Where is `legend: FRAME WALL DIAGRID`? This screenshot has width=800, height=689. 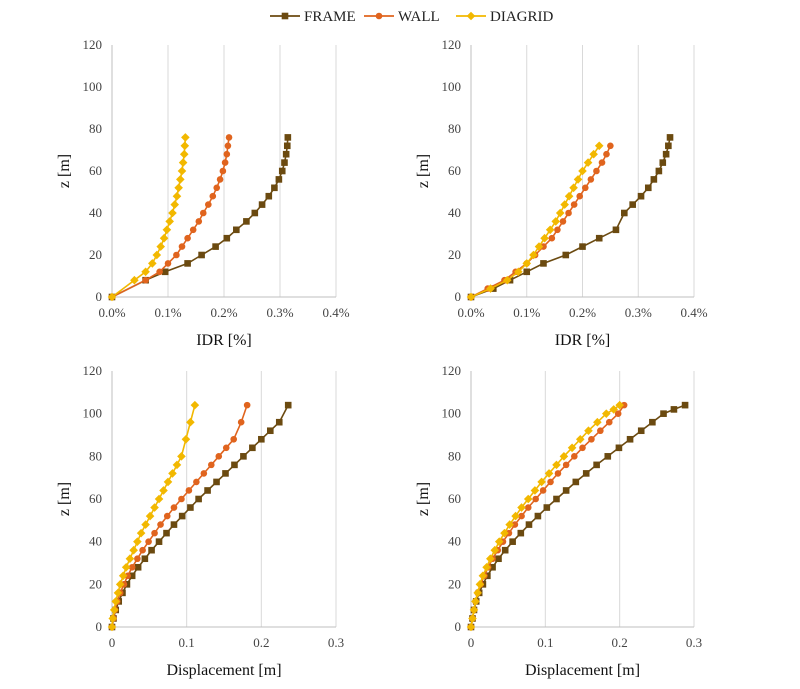
legend: FRAME WALL DIAGRID is located at coordinates (411, 17).